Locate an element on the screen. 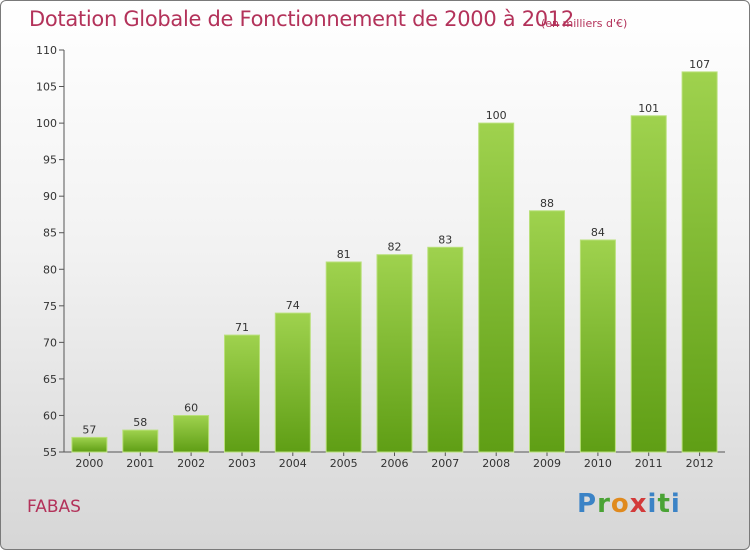 The width and height of the screenshot is (750, 550). y-tick-label: 100 is located at coordinates (46, 123).